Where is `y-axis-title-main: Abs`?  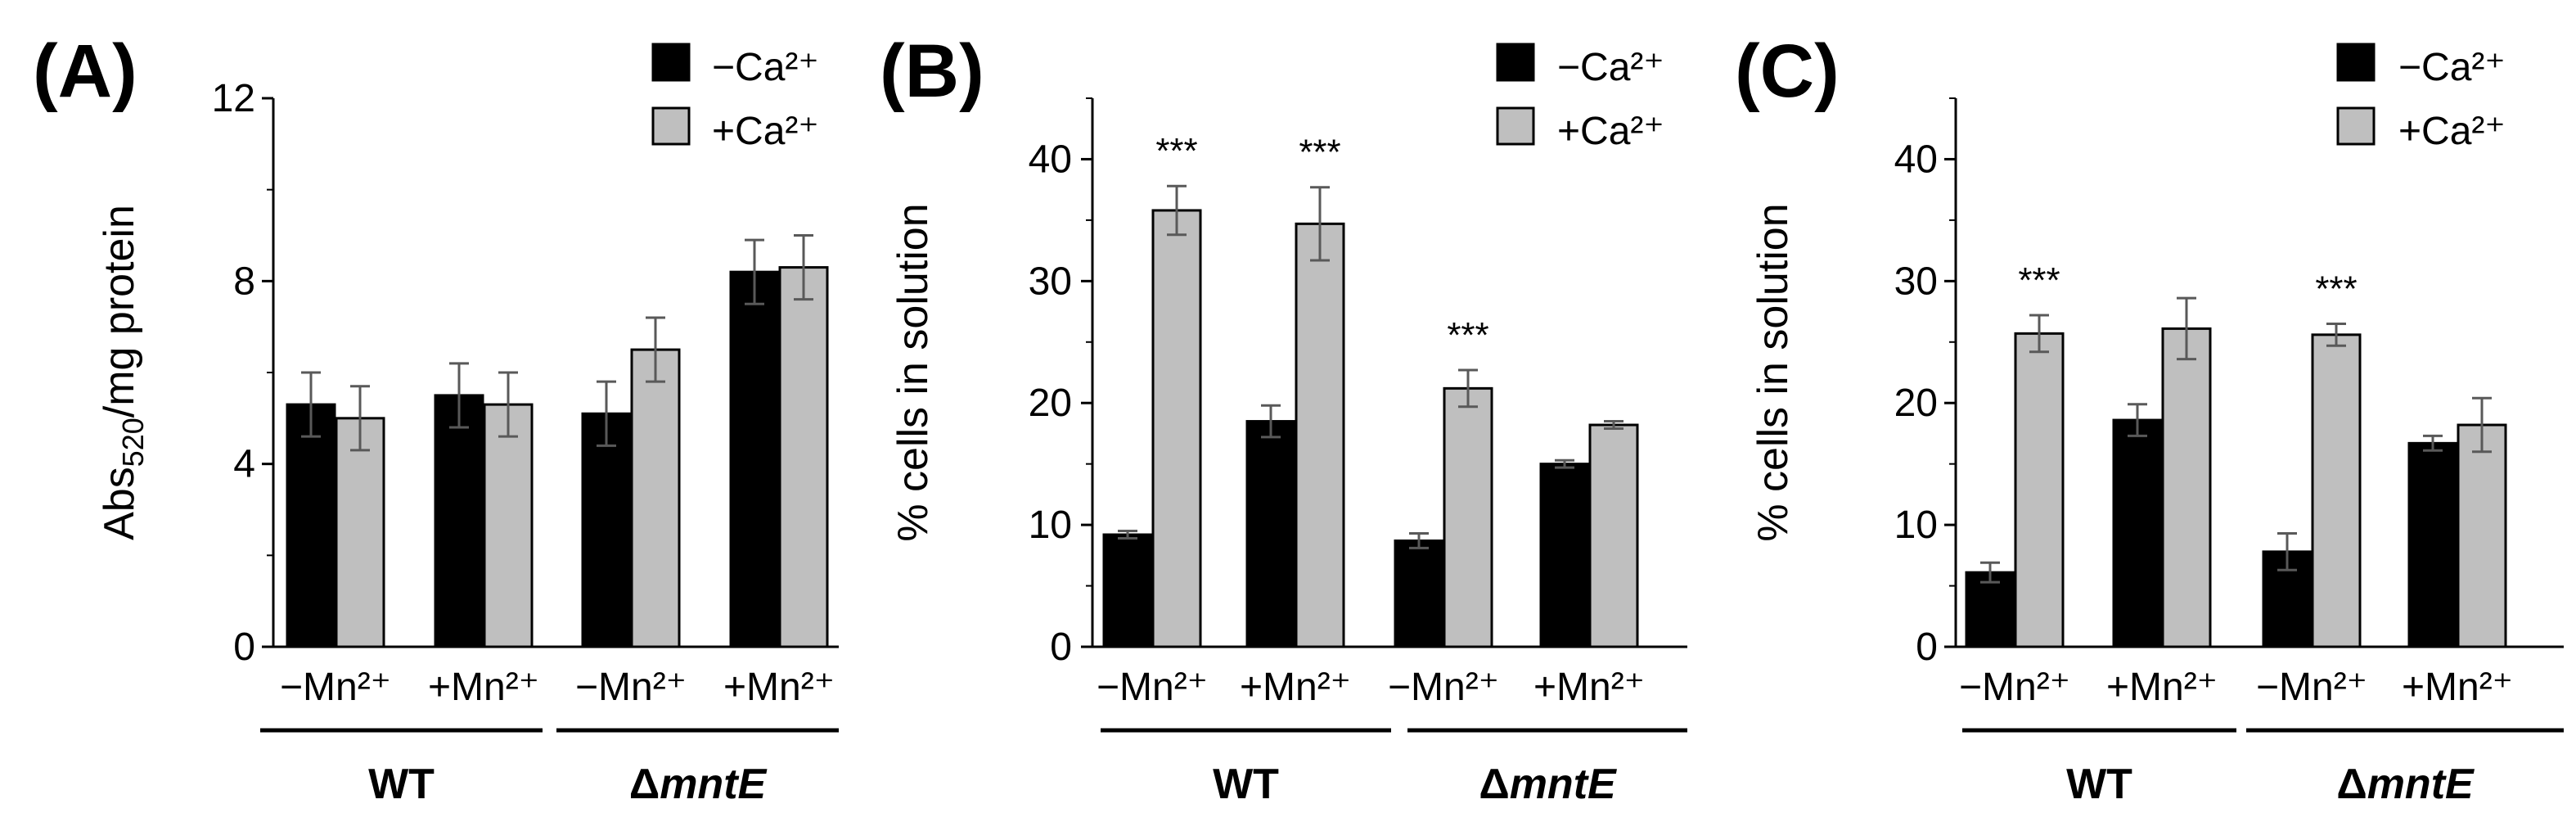 y-axis-title-main: Abs is located at coordinates (119, 503).